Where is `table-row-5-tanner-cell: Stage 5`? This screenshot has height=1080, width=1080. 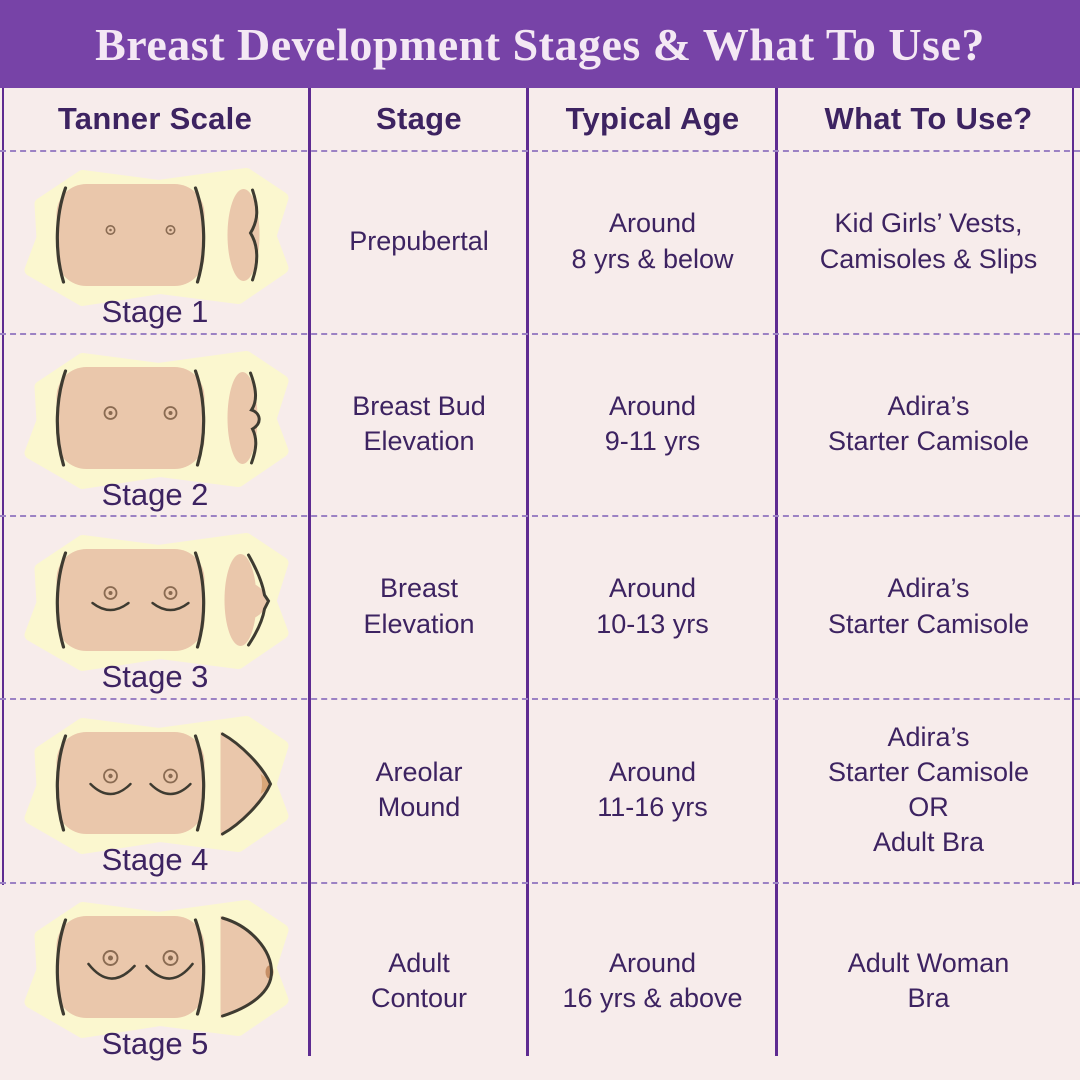 table-row-5-tanner-cell: Stage 5 is located at coordinates (155, 981).